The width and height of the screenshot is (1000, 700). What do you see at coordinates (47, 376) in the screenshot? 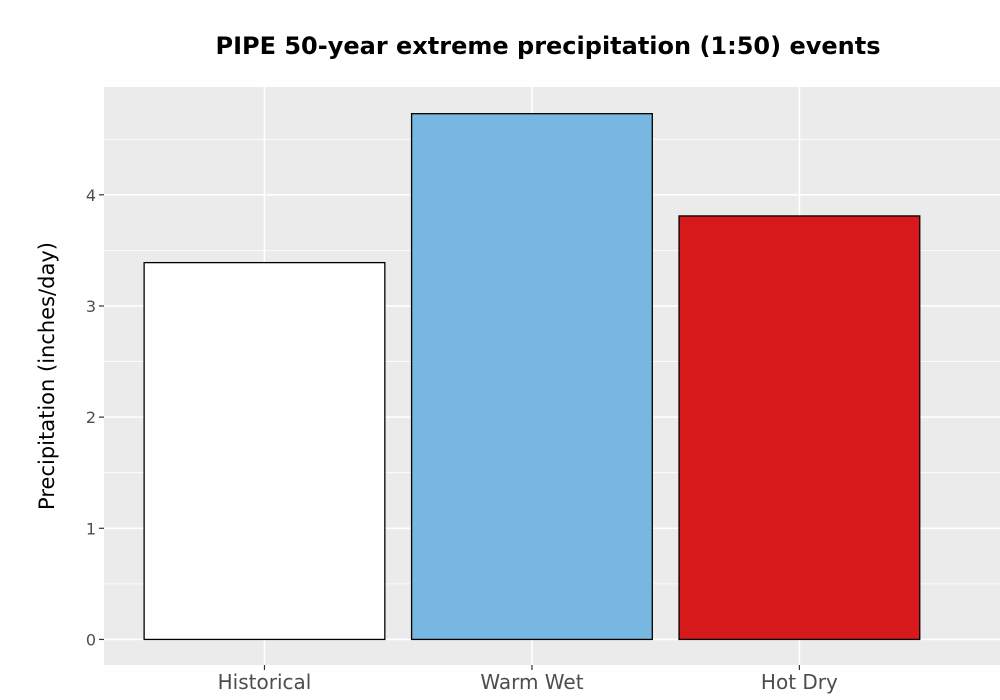
I see `y-axis-label: Precipitation (inches/day)` at bounding box center [47, 376].